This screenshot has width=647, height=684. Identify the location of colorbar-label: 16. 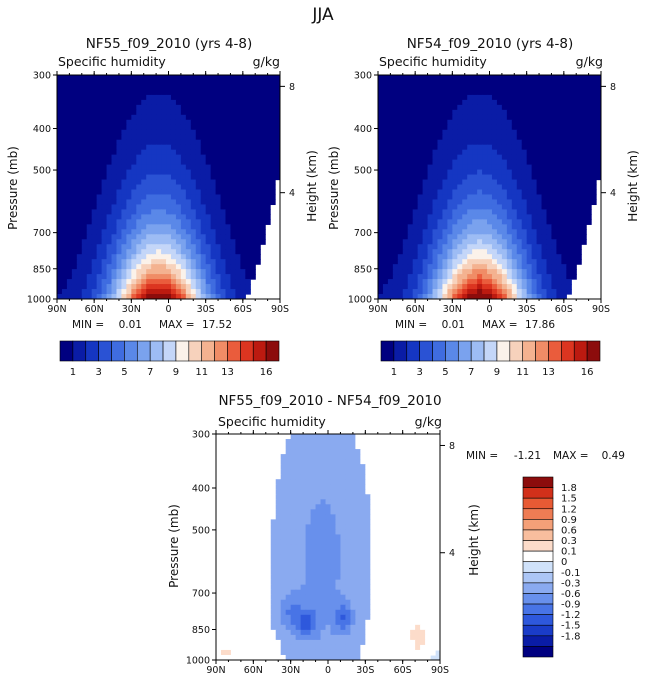
(266, 372).